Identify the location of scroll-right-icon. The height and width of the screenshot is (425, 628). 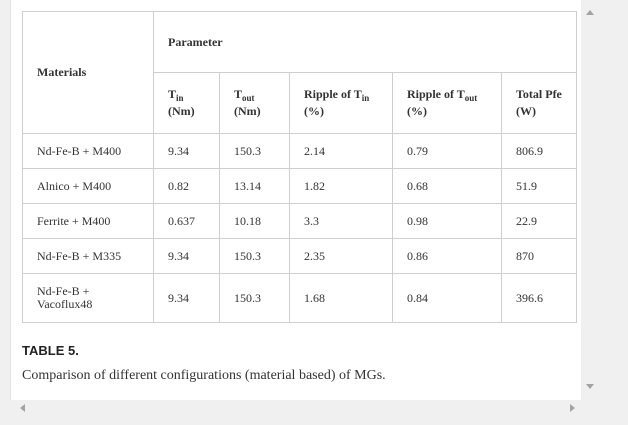
(572, 408).